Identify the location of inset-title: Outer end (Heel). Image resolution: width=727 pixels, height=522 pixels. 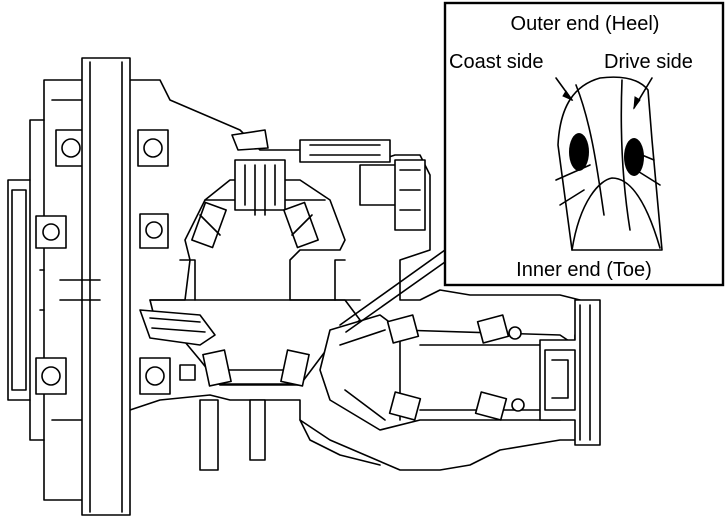
(585, 24).